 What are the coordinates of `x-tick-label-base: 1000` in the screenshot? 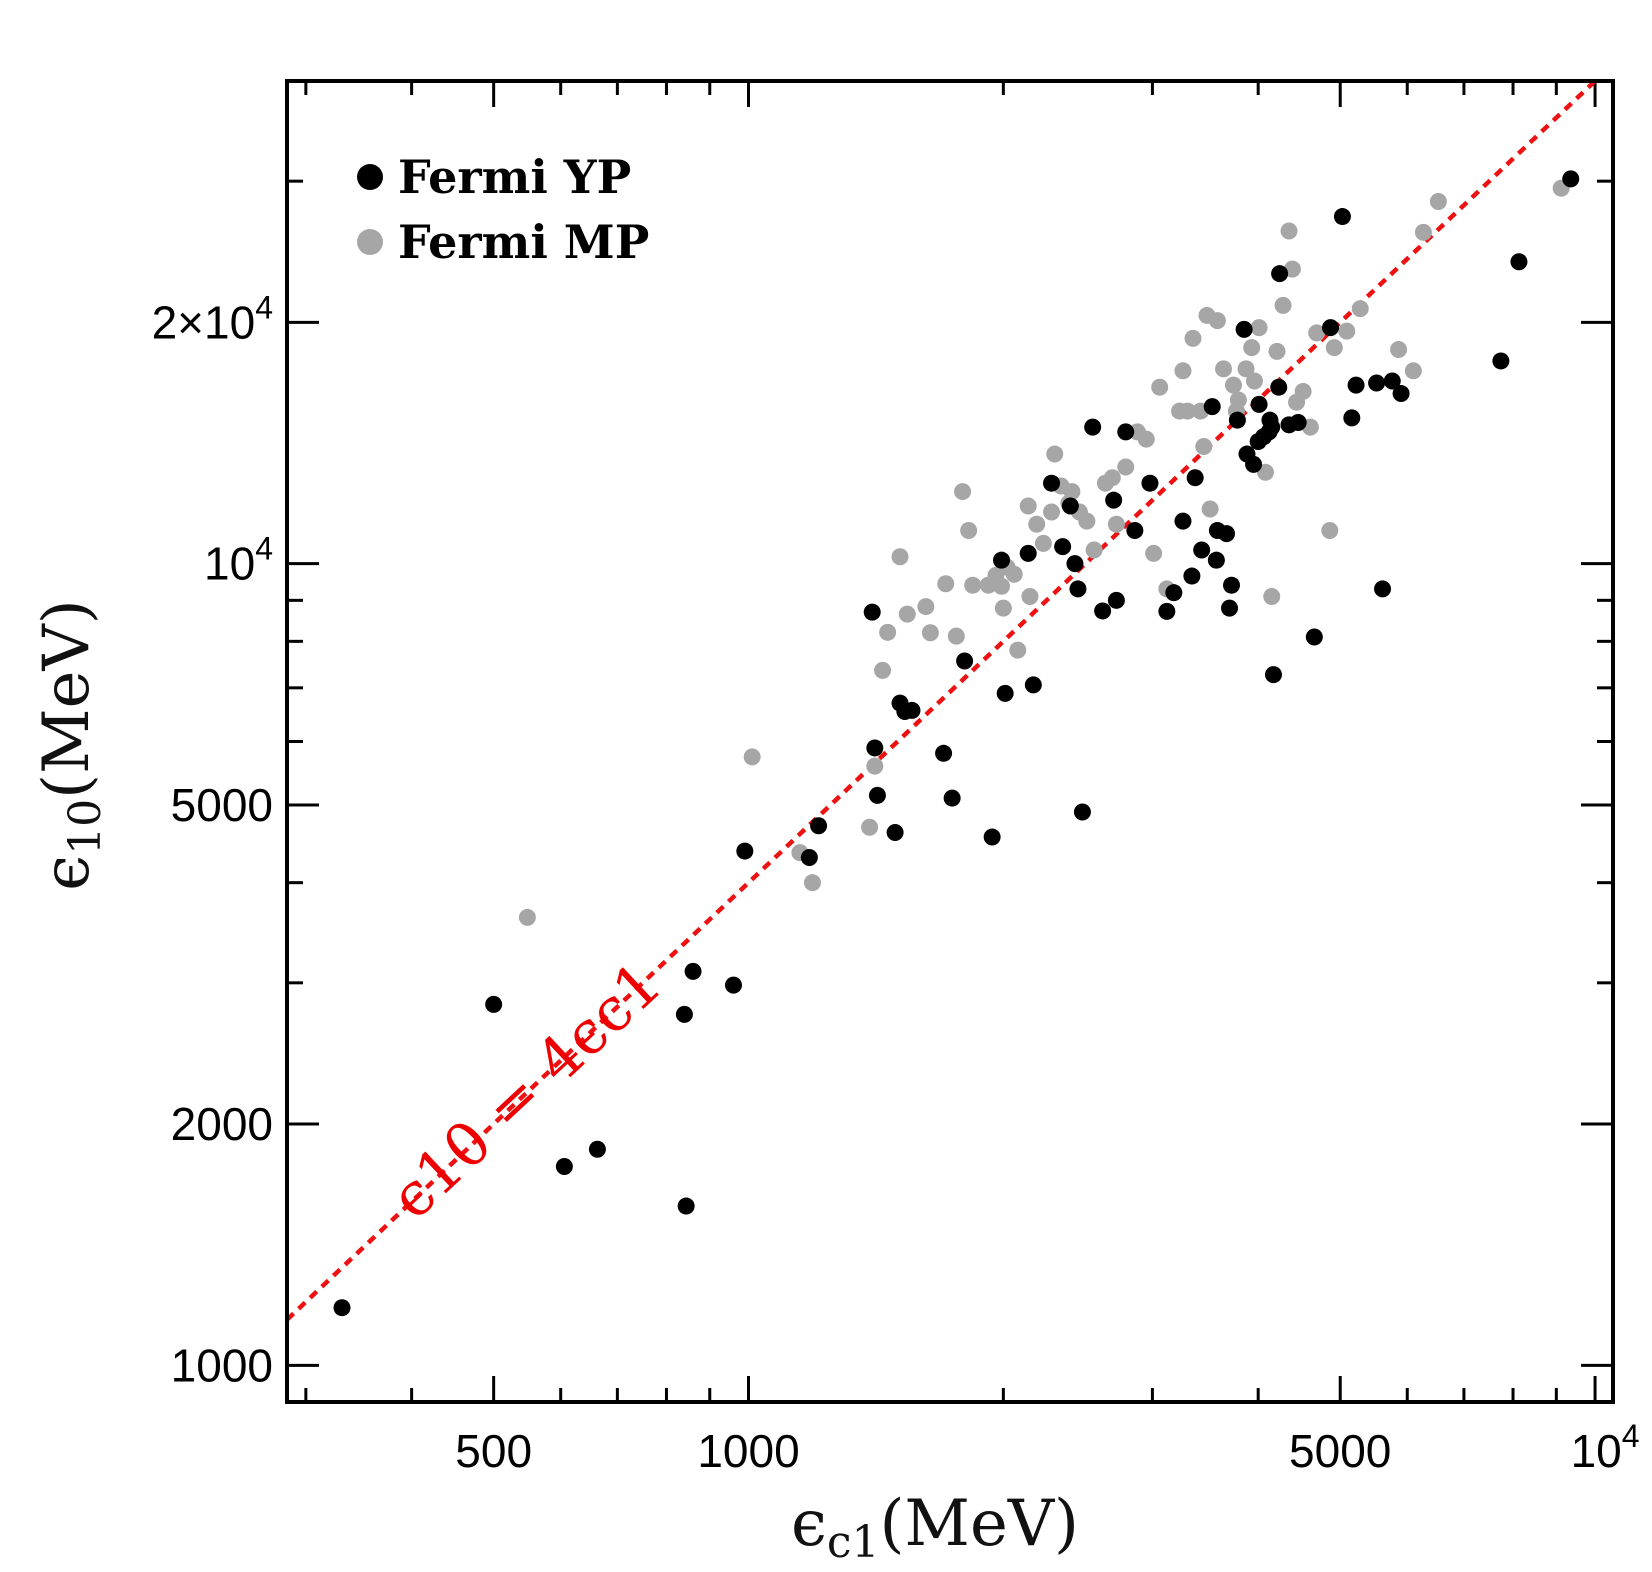 It's located at (748, 1451).